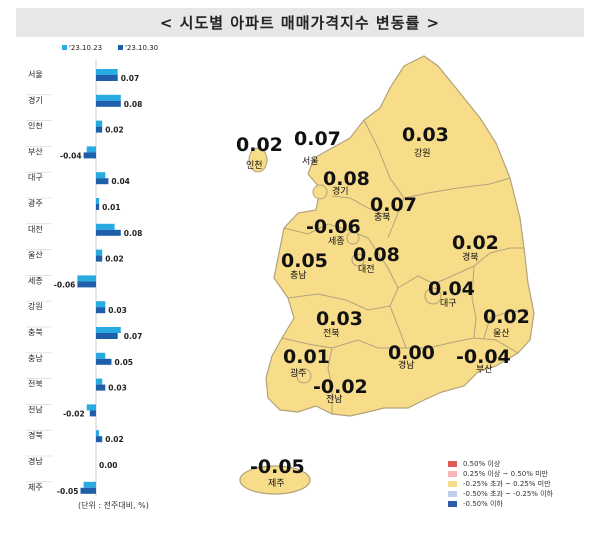 Image resolution: width=600 pixels, height=541 pixels. What do you see at coordinates (277, 467) in the screenshot?
I see `map-value: -0.05` at bounding box center [277, 467].